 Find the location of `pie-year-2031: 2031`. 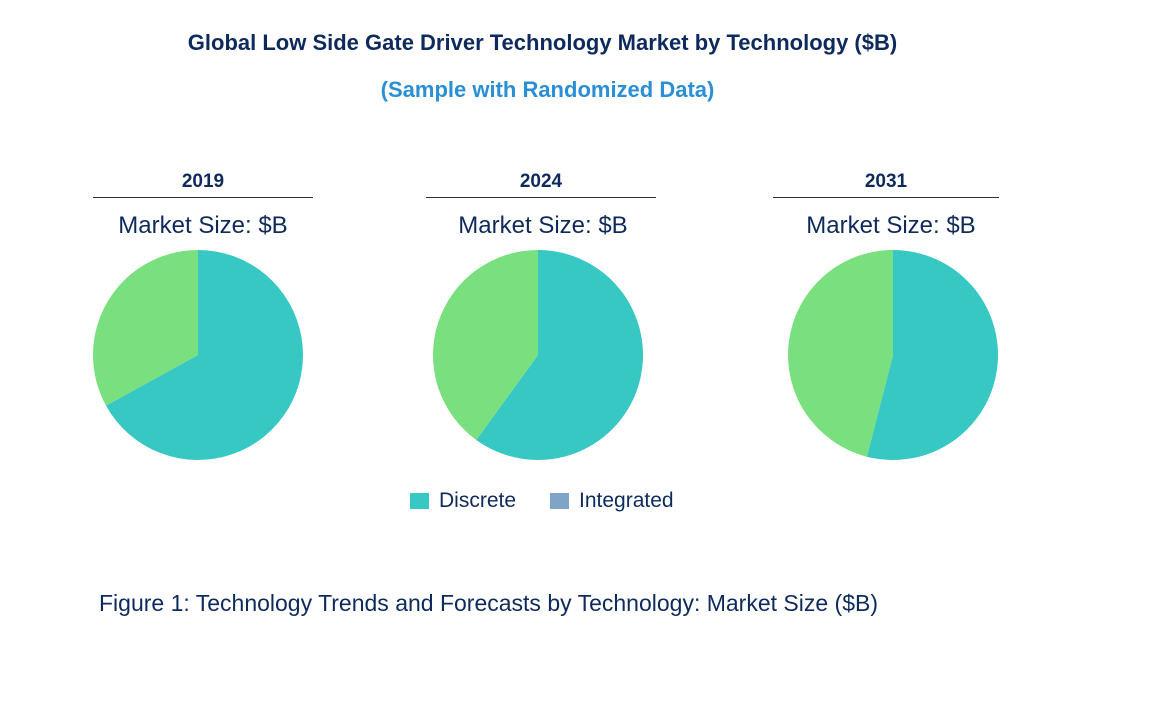

pie-year-2031: 2031 is located at coordinates (886, 184).